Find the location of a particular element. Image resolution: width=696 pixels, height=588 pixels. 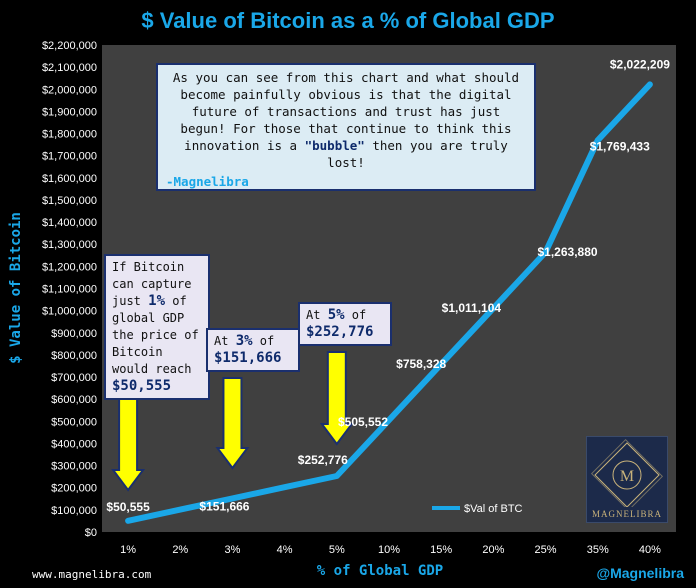

y-tick-label: $900,000 is located at coordinates (74, 334).